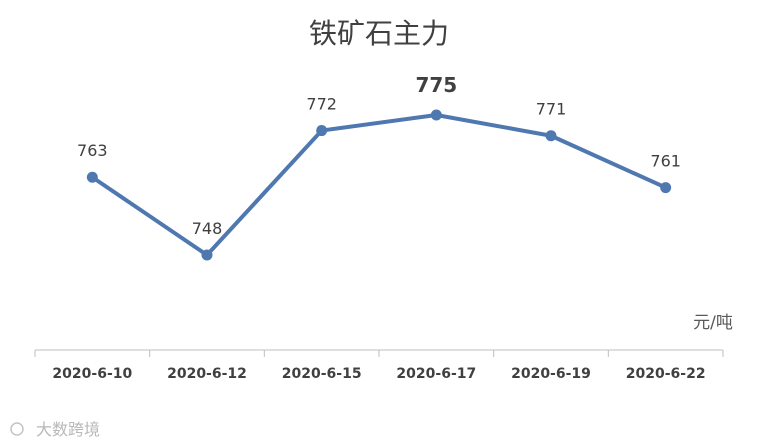  What do you see at coordinates (379, 33) in the screenshot?
I see `chart-title: 铁矿石主力` at bounding box center [379, 33].